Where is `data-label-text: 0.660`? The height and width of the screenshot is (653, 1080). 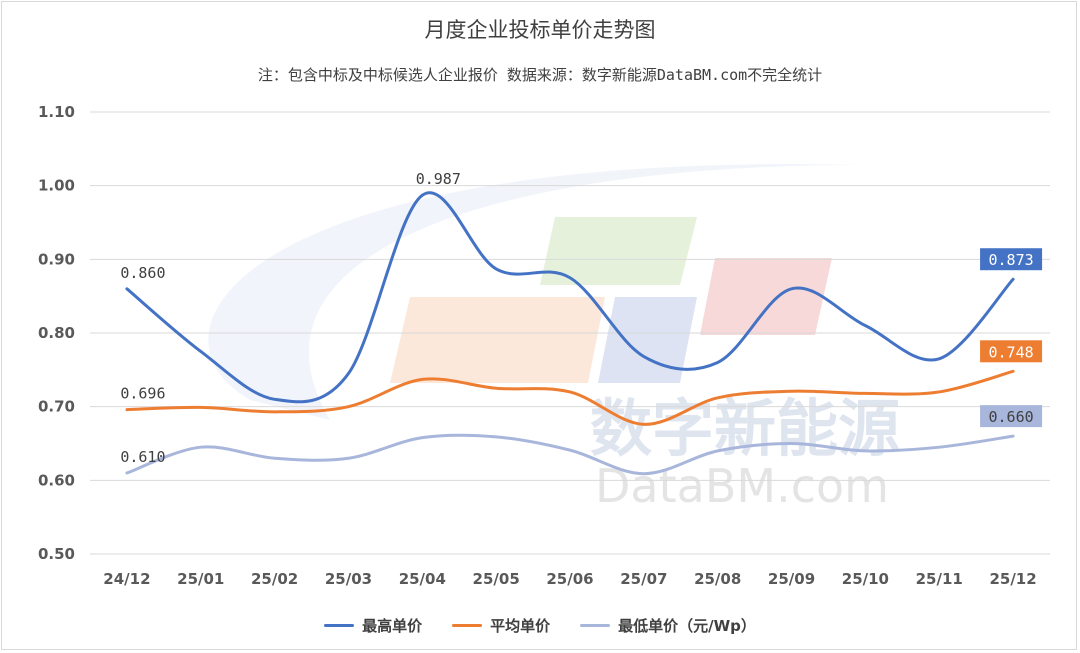
data-label-text: 0.660 is located at coordinates (1010, 417).